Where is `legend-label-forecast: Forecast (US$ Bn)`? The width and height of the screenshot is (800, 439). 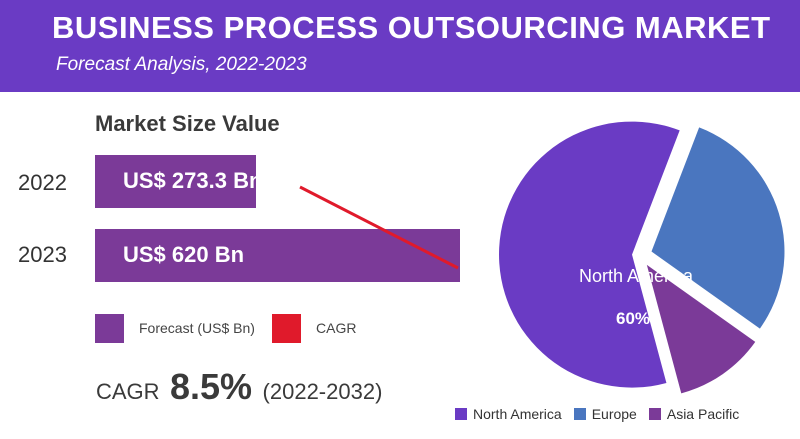
legend-label-forecast: Forecast (US$ Bn) is located at coordinates (197, 328).